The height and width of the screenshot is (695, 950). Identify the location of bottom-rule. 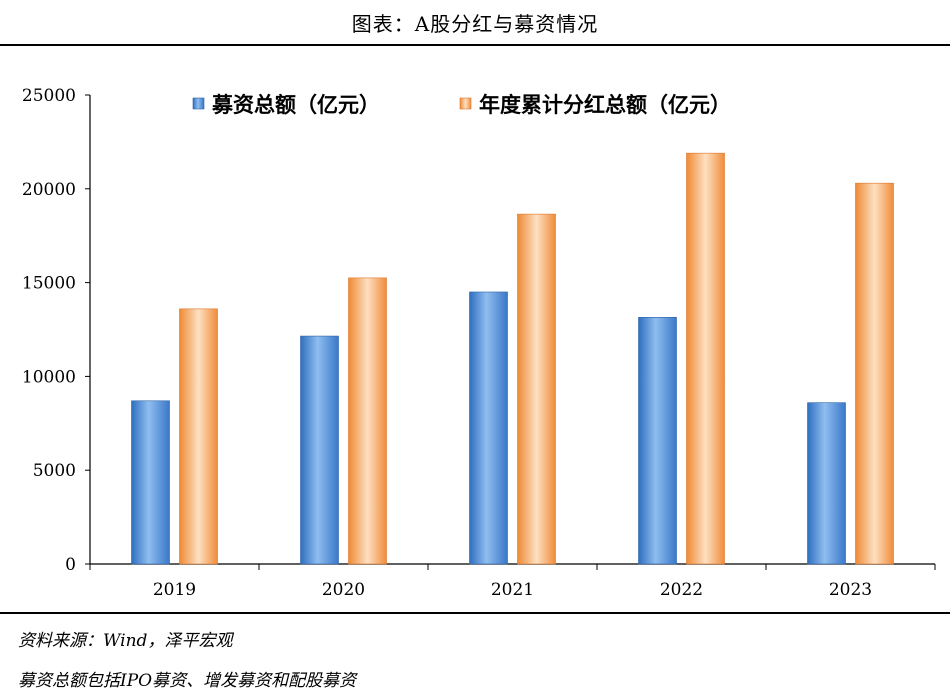
(475, 613).